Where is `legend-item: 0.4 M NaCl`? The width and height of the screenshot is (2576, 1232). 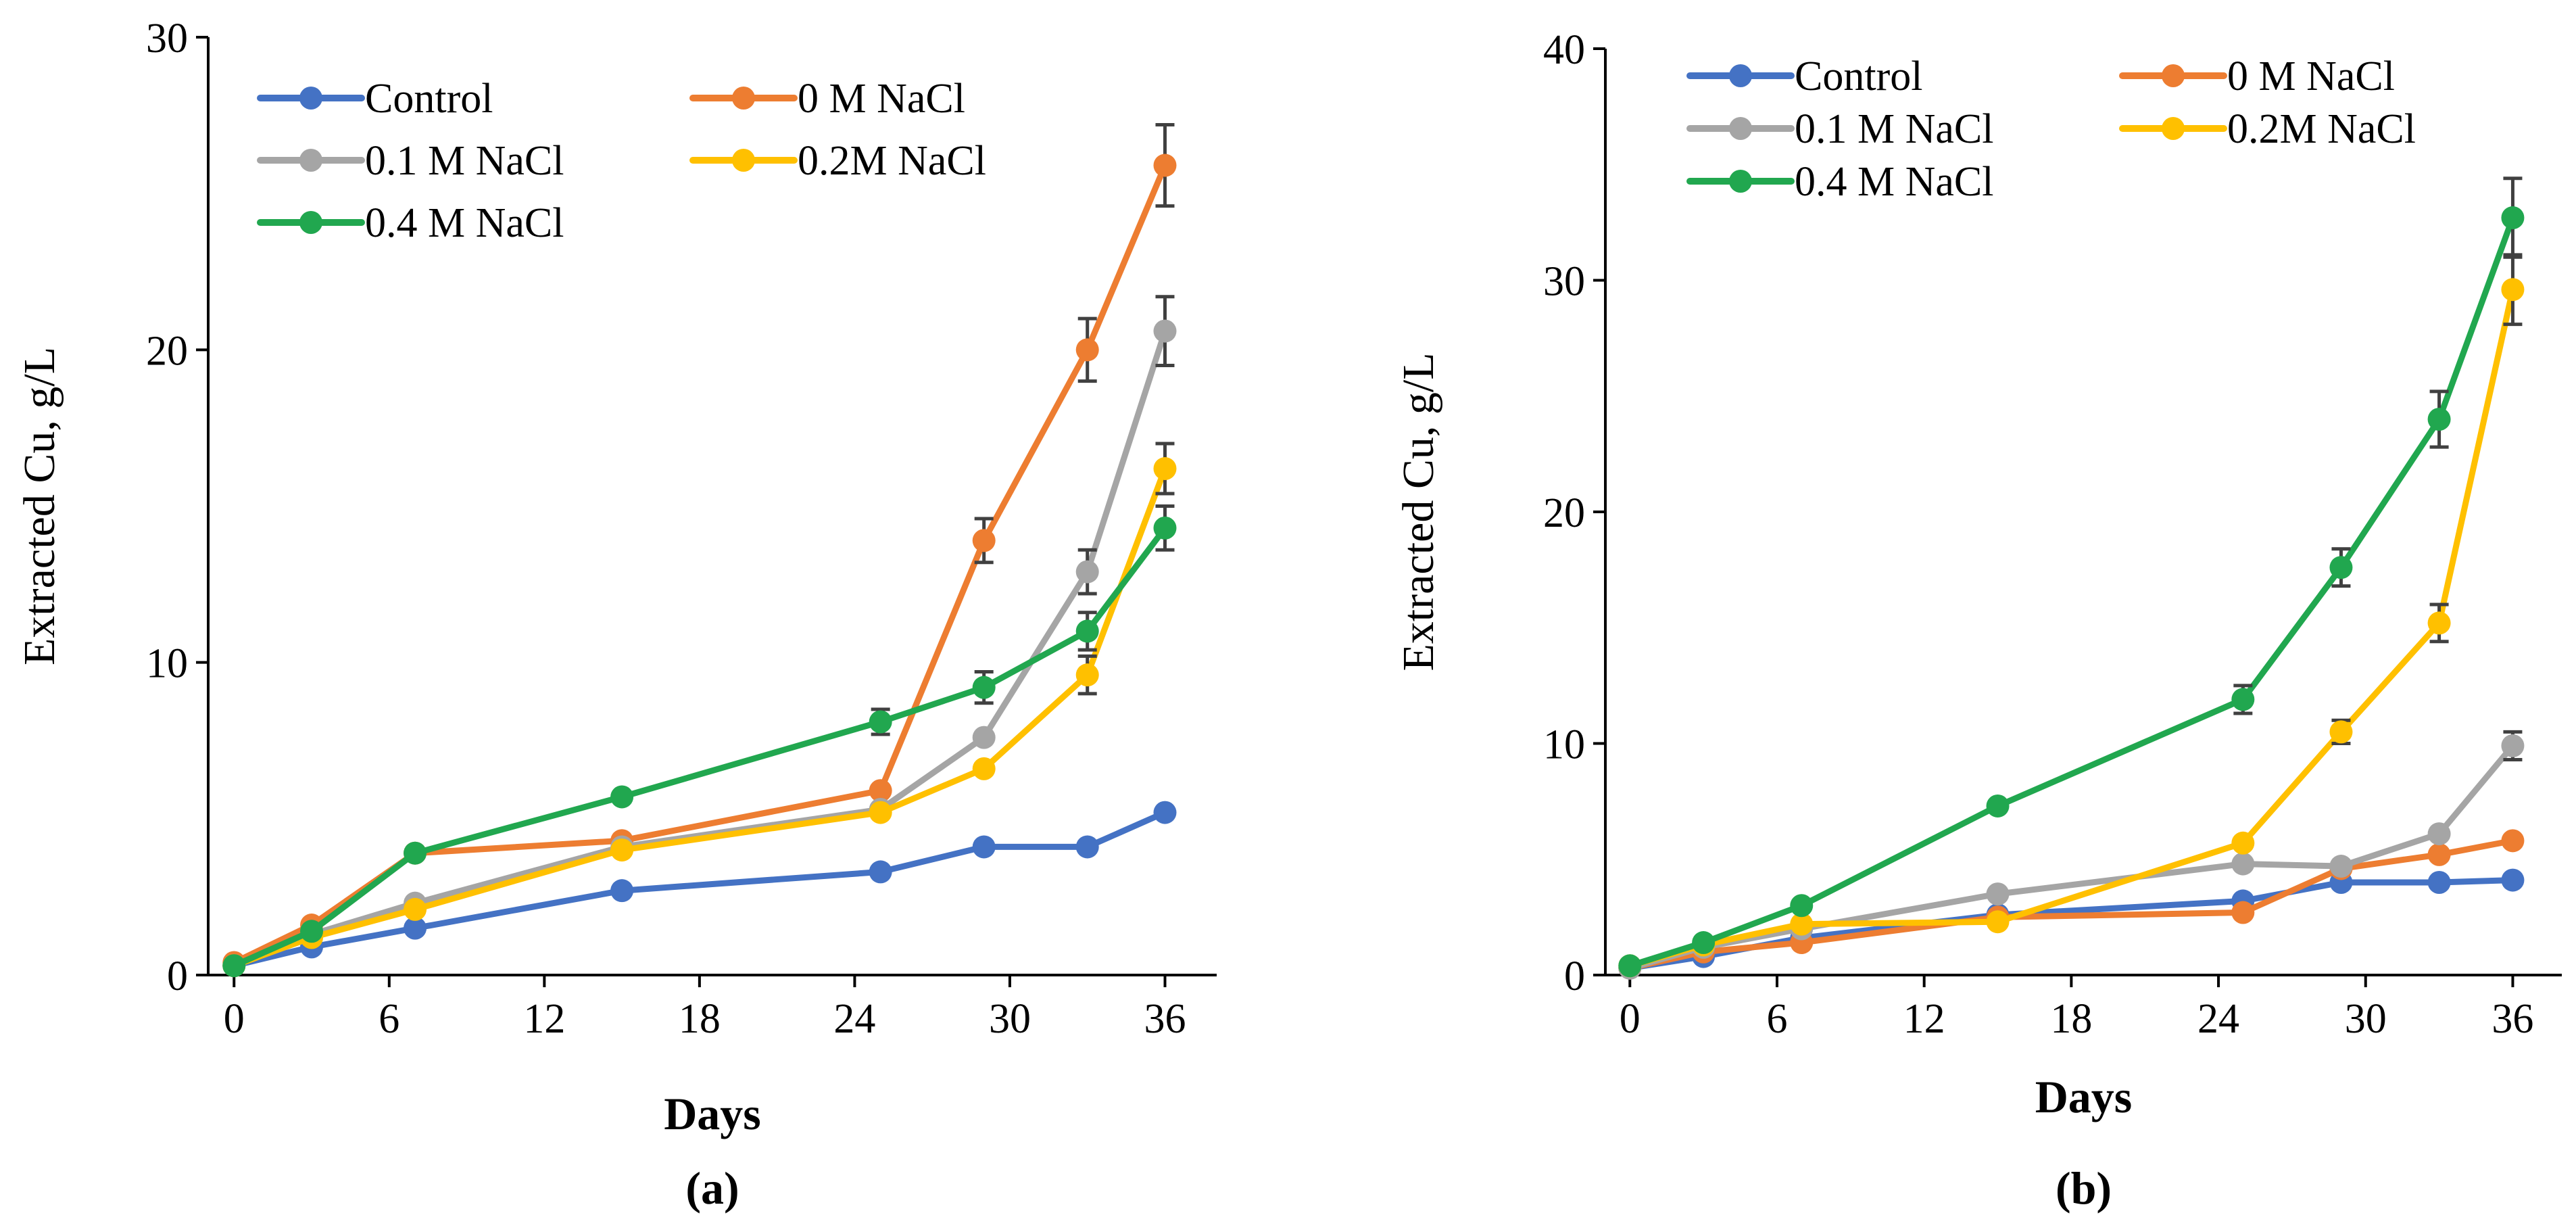
legend-item: 0.4 M NaCl is located at coordinates (410, 223).